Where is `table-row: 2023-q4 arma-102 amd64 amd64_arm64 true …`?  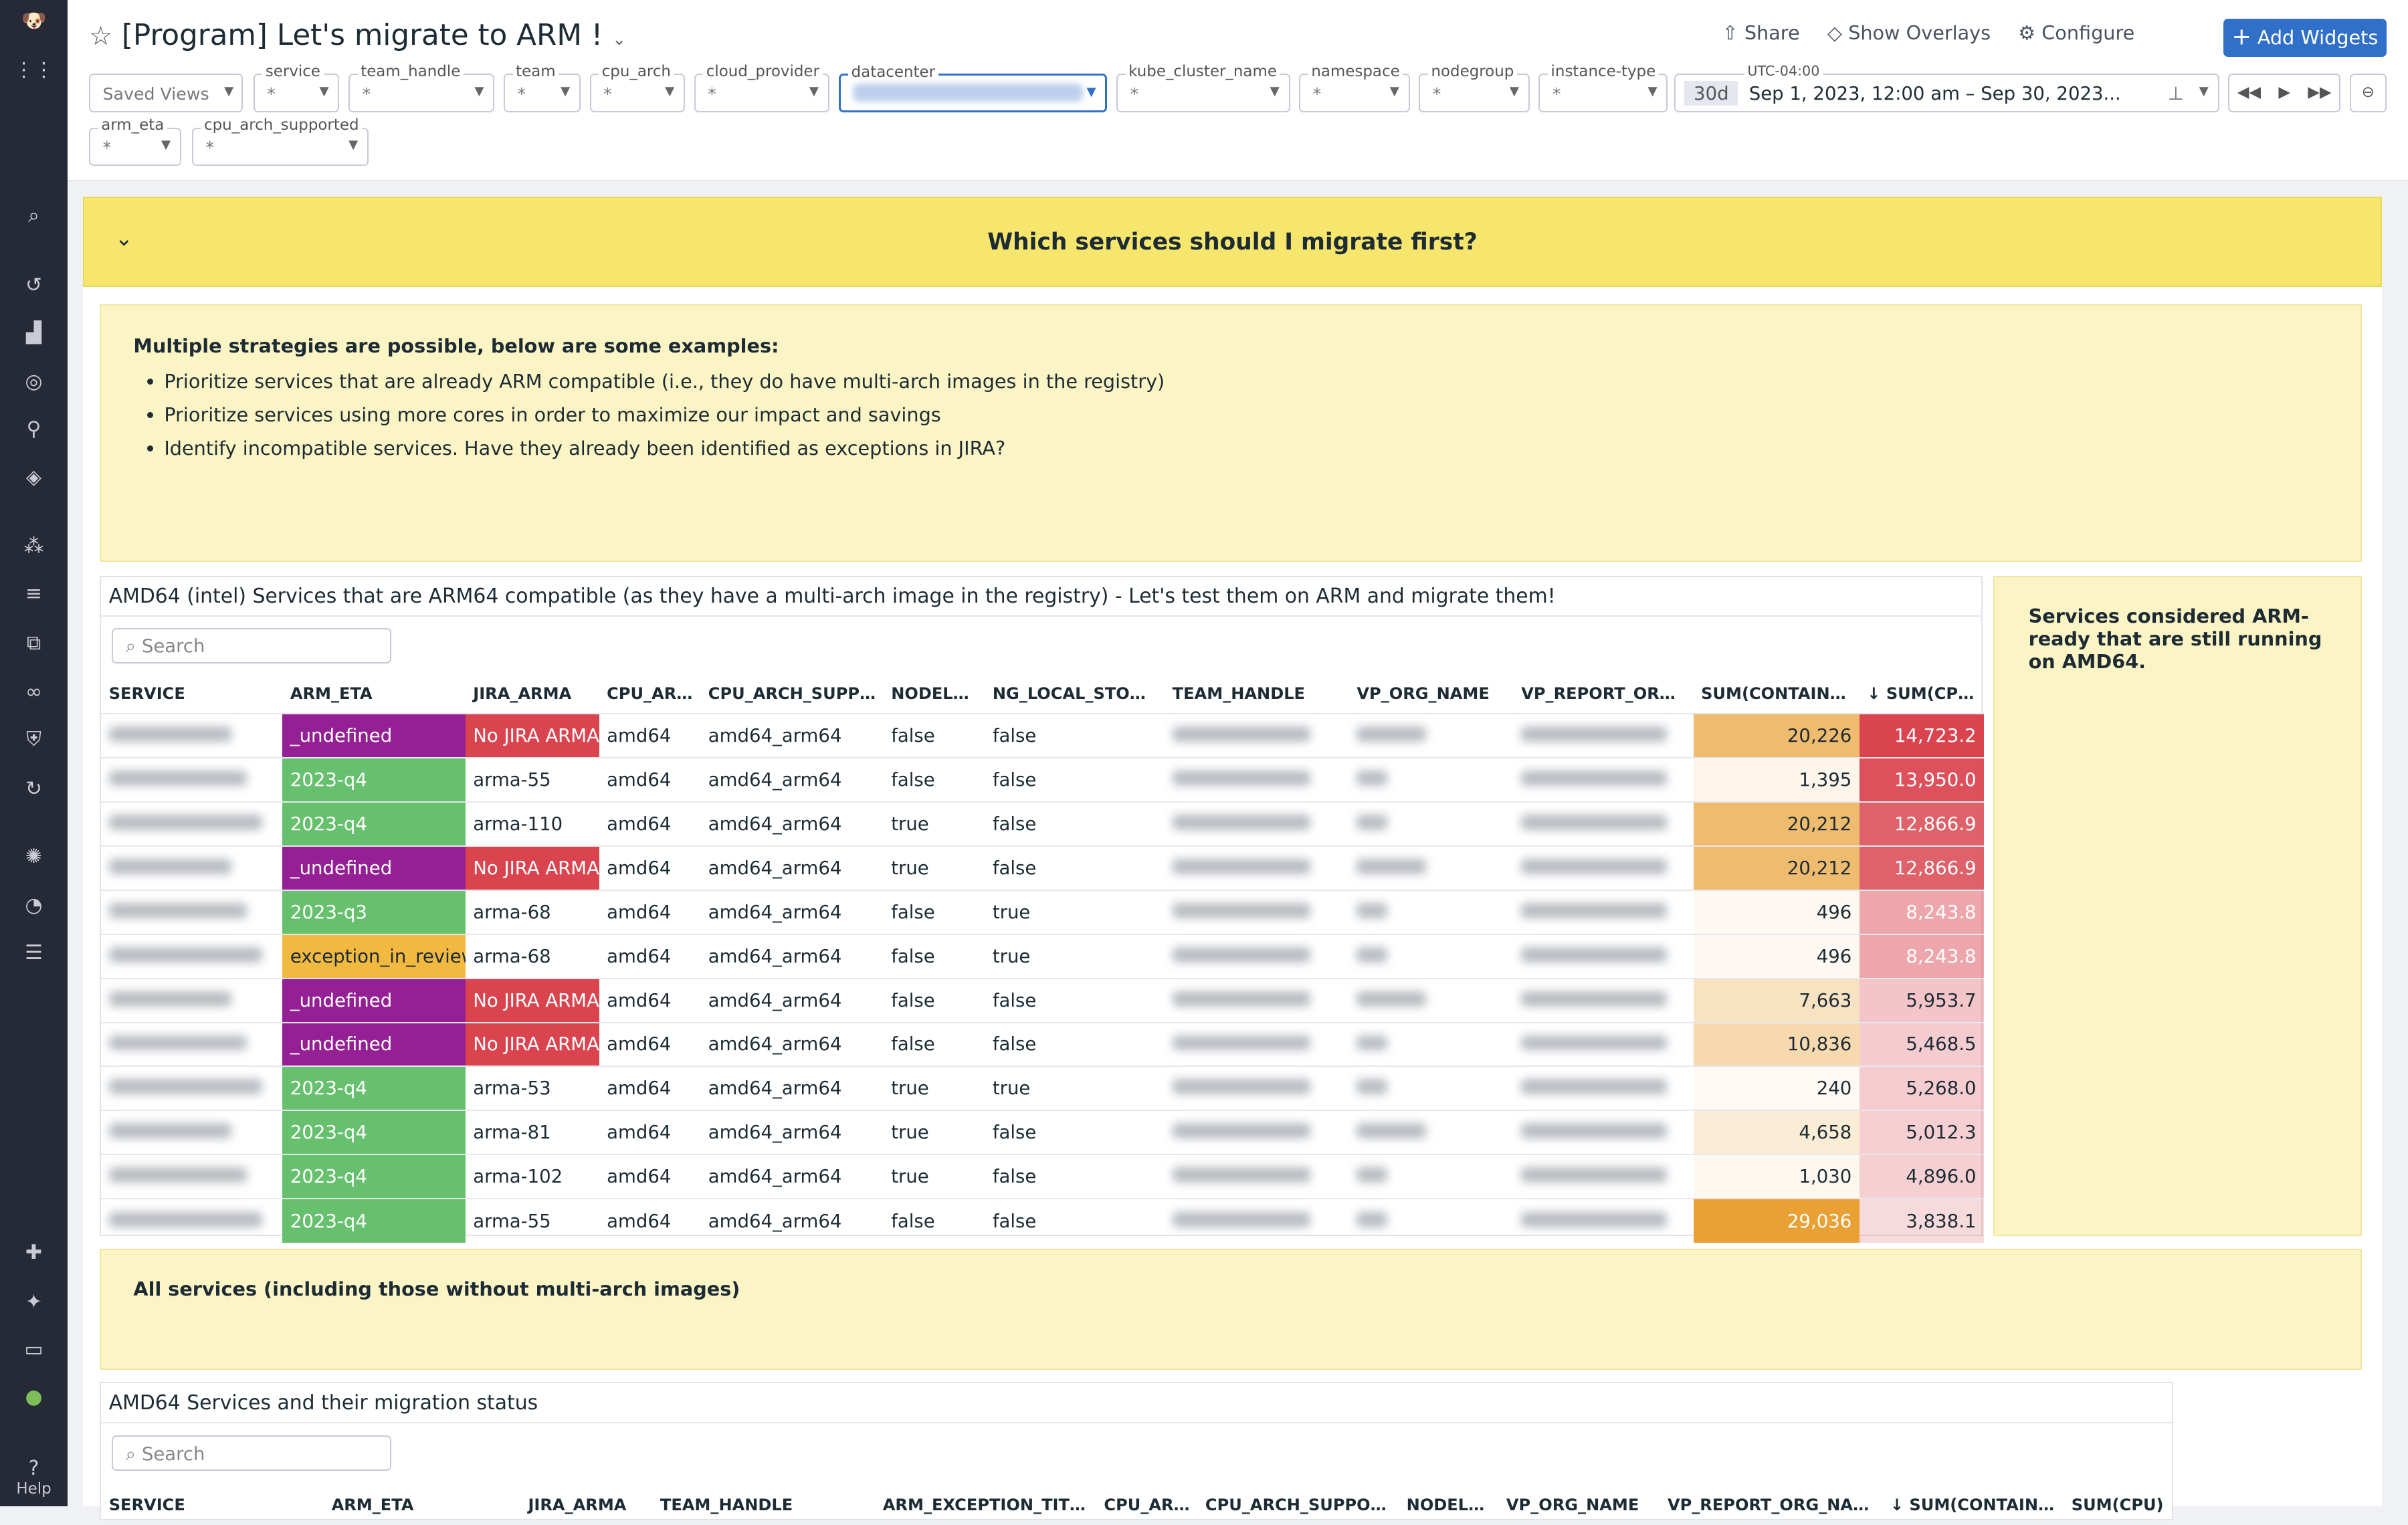
table-row: 2023-q4 arma-102 amd64 amd64_arm64 true … is located at coordinates (1042, 1176).